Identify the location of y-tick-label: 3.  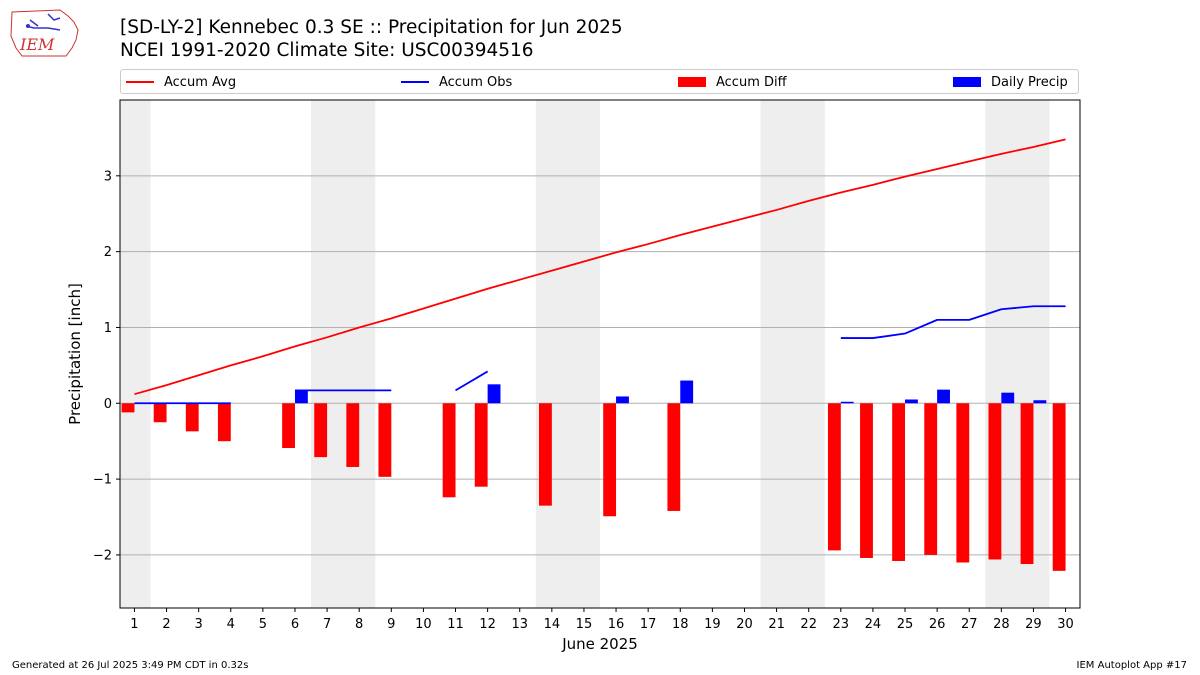
(108, 176).